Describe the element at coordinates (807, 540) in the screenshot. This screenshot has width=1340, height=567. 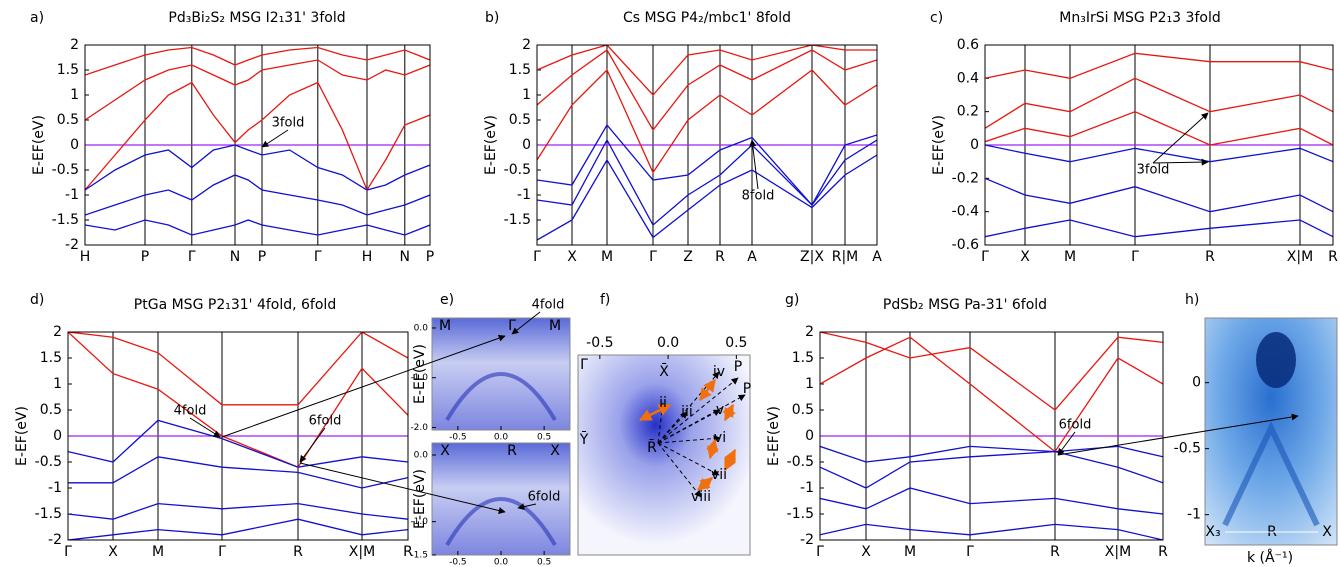
I see `y-tick-label: -2` at that location.